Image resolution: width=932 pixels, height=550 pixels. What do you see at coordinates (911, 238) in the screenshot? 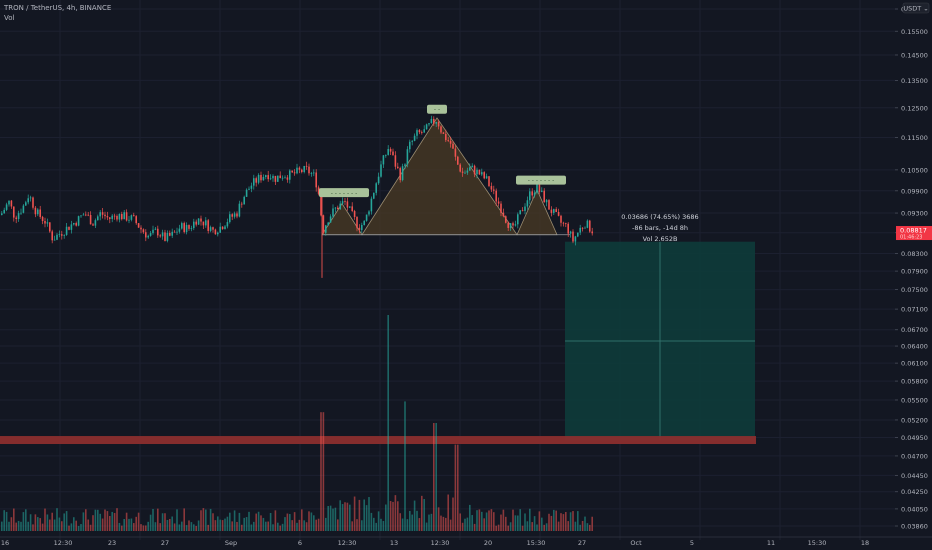
I see `price-badge-countdown: 01:46:23` at bounding box center [911, 238].